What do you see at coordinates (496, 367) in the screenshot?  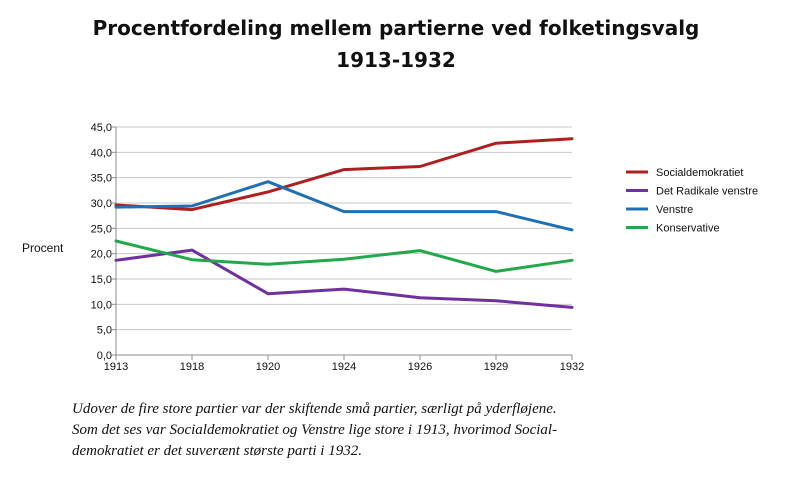 I see `x-tick-label: 1929` at bounding box center [496, 367].